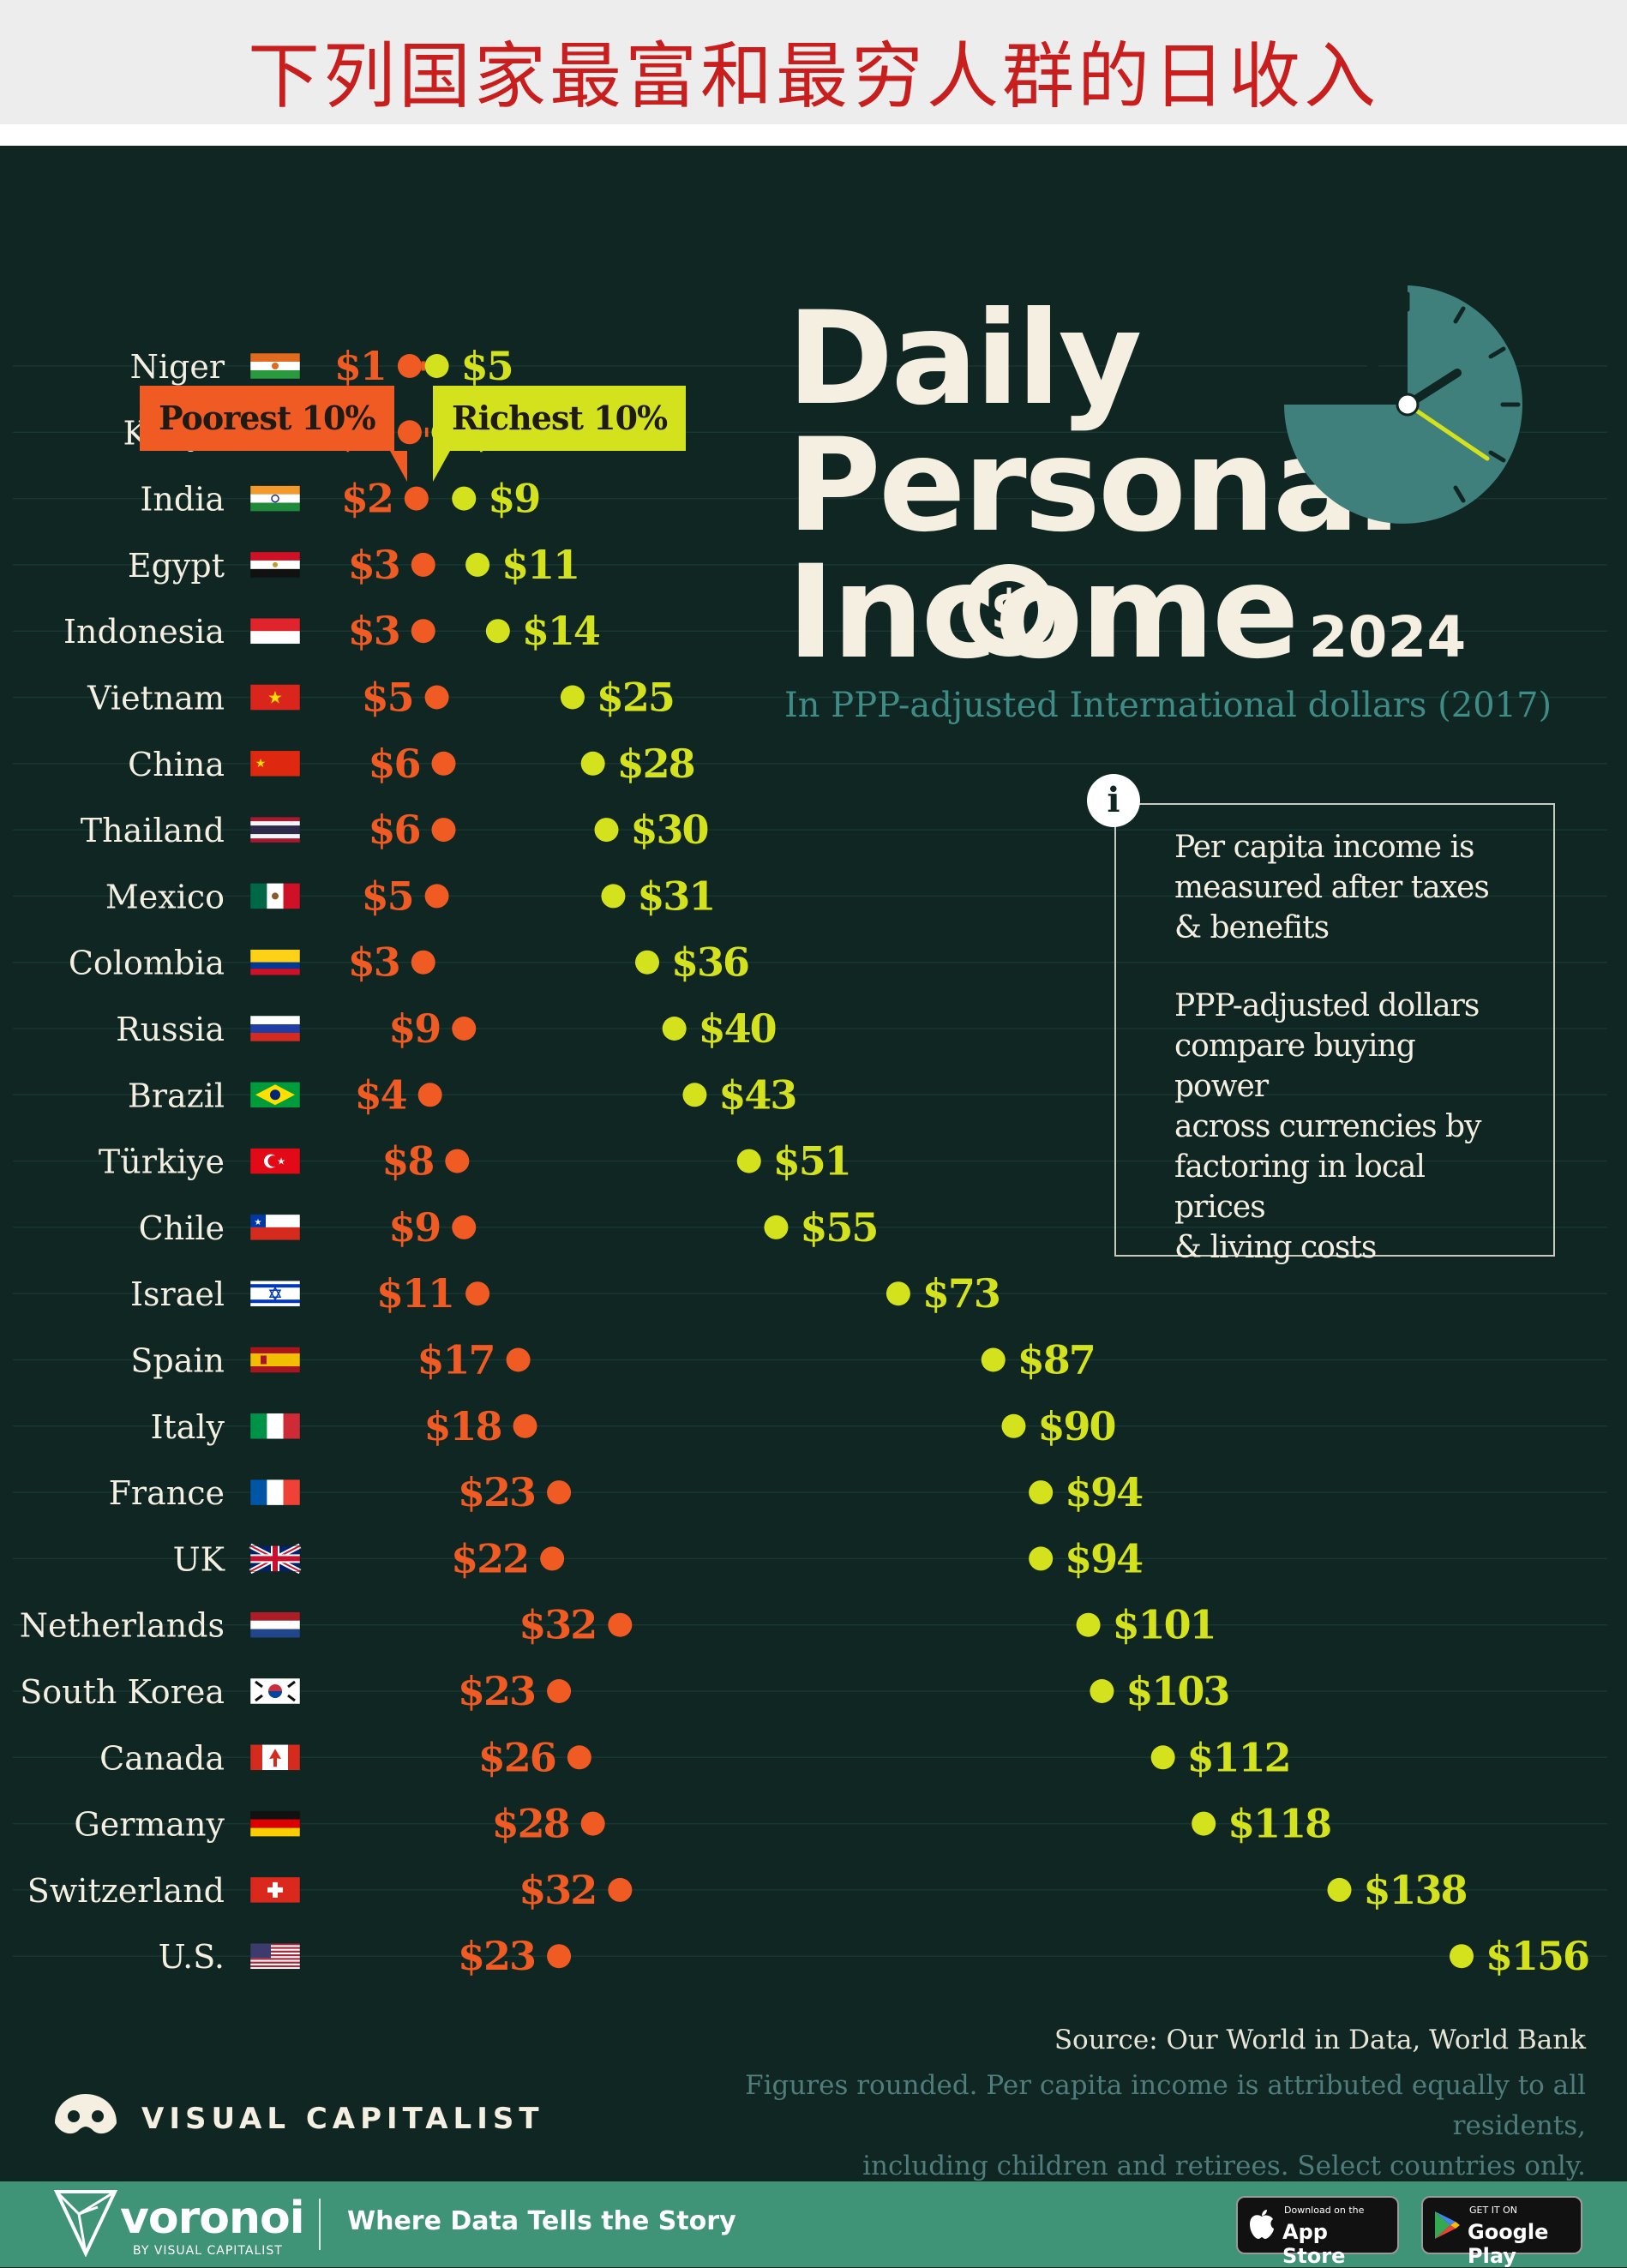 The height and width of the screenshot is (2268, 1627). What do you see at coordinates (561, 631) in the screenshot?
I see `richest-value-label: $14` at bounding box center [561, 631].